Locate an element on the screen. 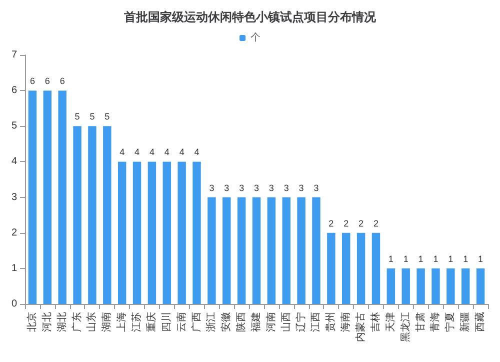 The width and height of the screenshot is (500, 362). y-tick-label: 7 is located at coordinates (14, 55).